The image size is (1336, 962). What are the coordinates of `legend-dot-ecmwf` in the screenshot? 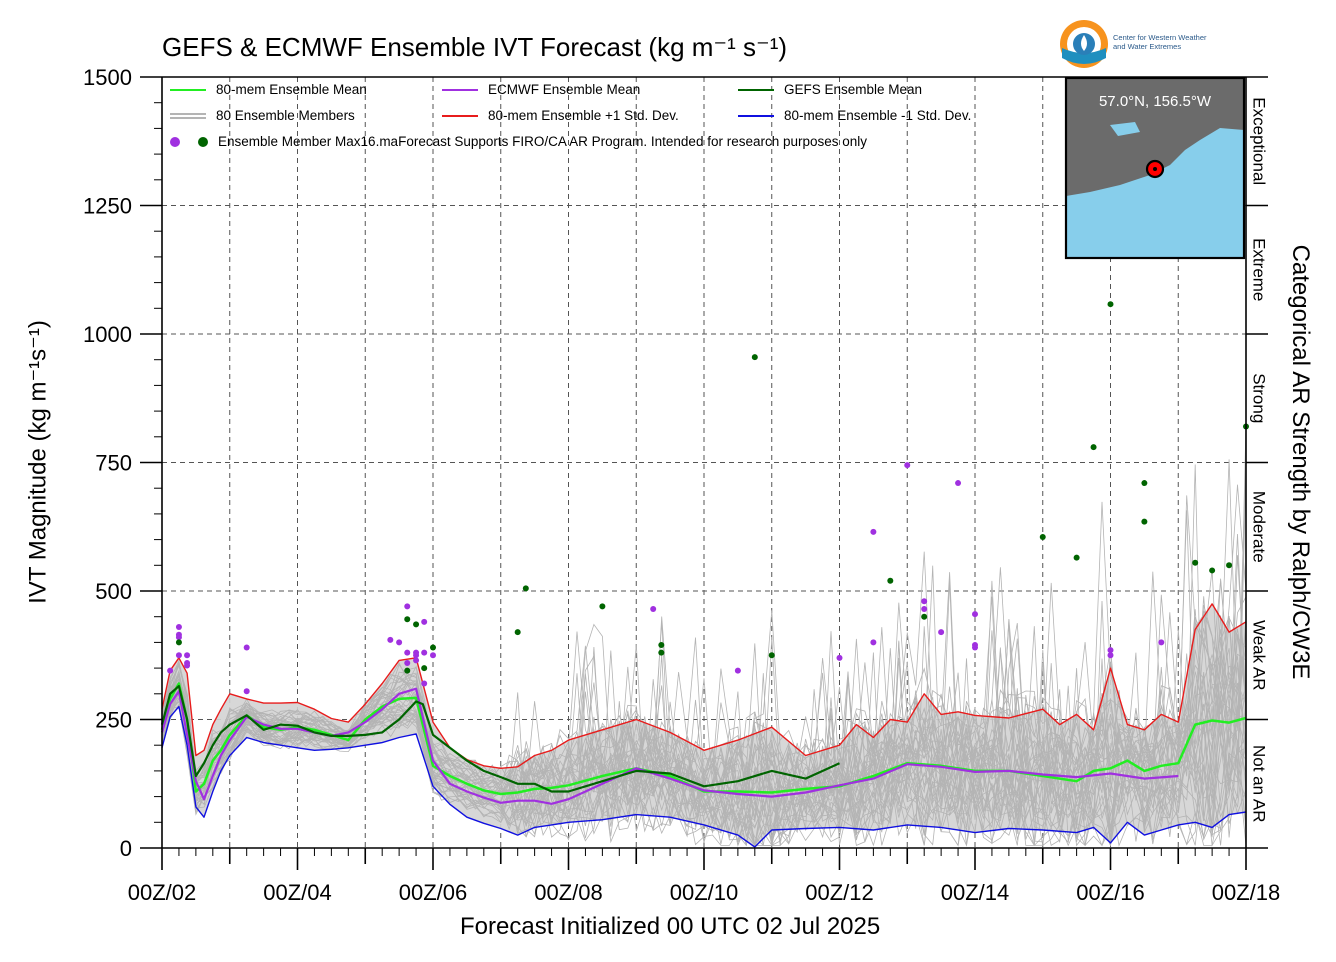 It's located at (175, 141).